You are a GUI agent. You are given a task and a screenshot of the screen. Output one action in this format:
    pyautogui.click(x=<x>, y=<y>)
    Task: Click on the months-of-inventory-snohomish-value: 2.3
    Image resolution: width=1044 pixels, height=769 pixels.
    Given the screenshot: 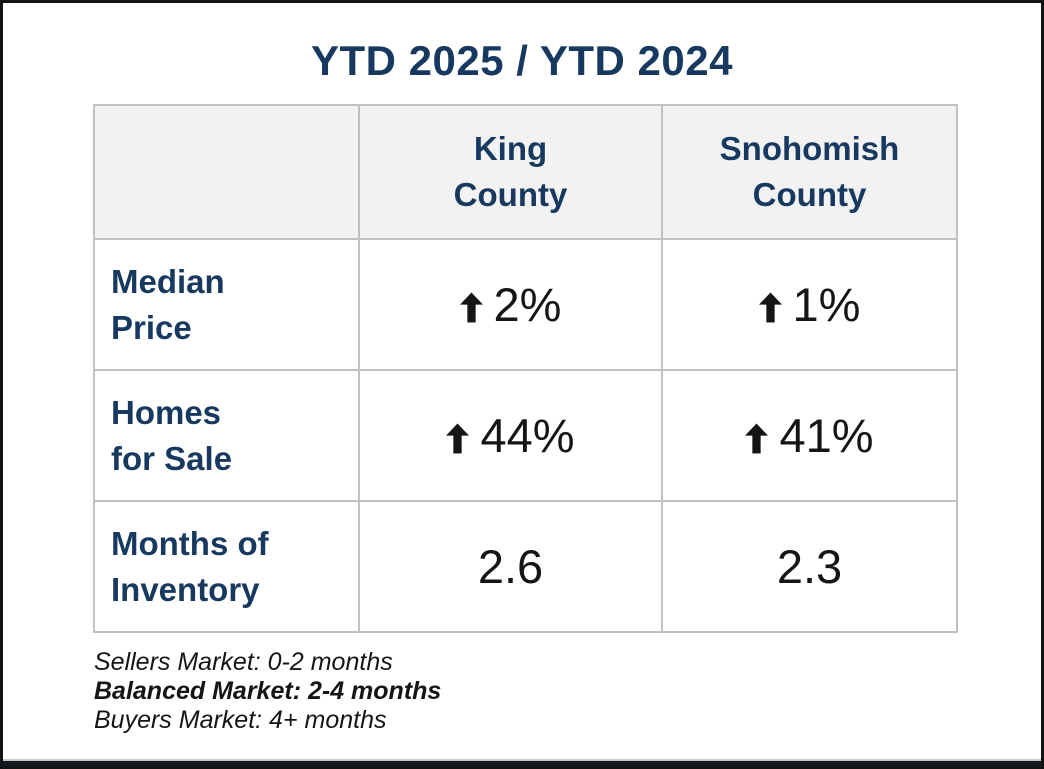 What is the action you would take?
    pyautogui.click(x=809, y=566)
    